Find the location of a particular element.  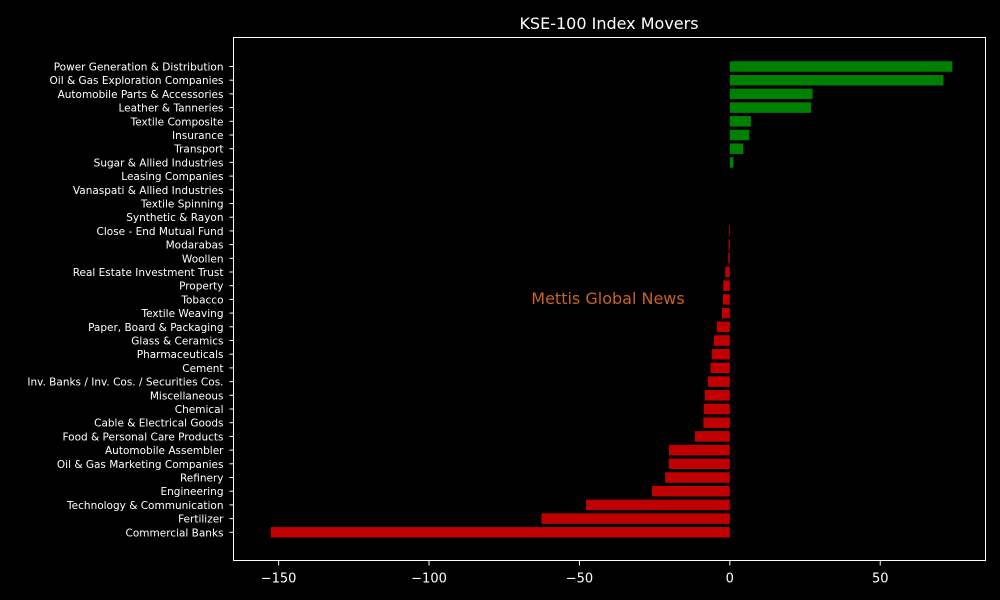

x-axis-ticks-group: −150 −100 −50 0 50 is located at coordinates (575, 573).